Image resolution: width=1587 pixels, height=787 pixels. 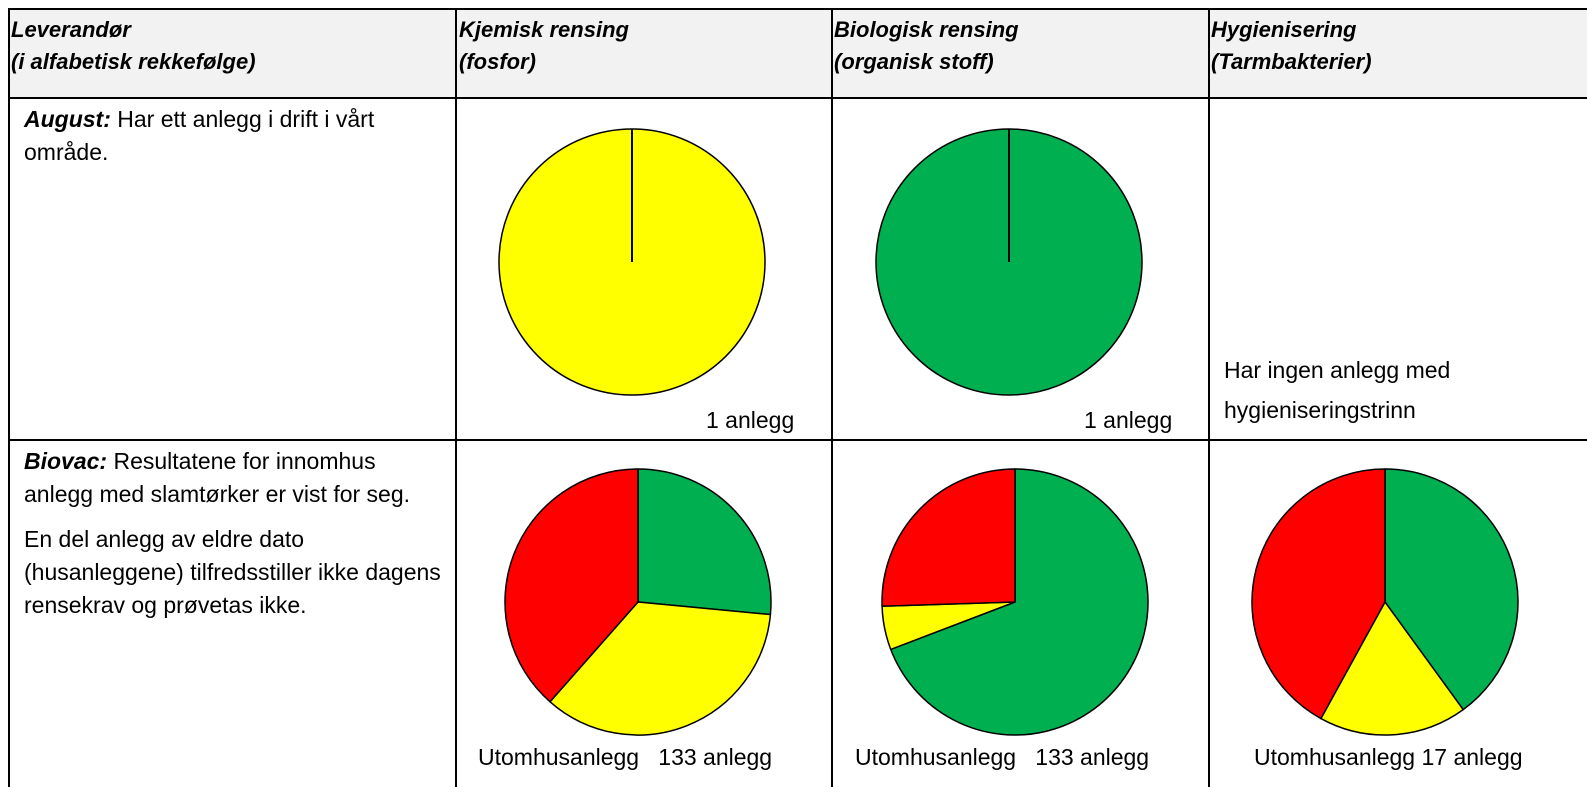 I want to click on header-subtitle: (Tarmbakterier), so click(x=1291, y=61).